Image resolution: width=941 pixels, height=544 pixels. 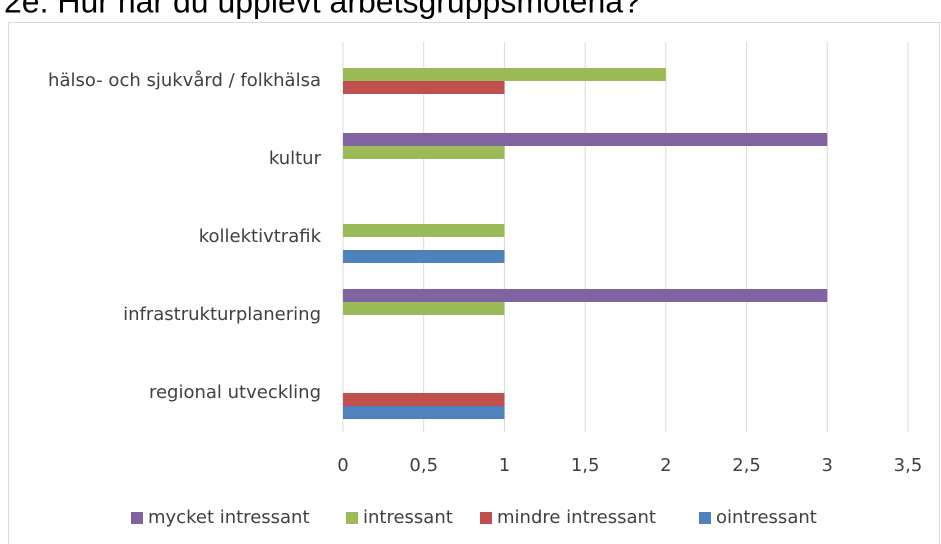 I want to click on y-tick-label: regional utveckling, so click(x=235, y=392).